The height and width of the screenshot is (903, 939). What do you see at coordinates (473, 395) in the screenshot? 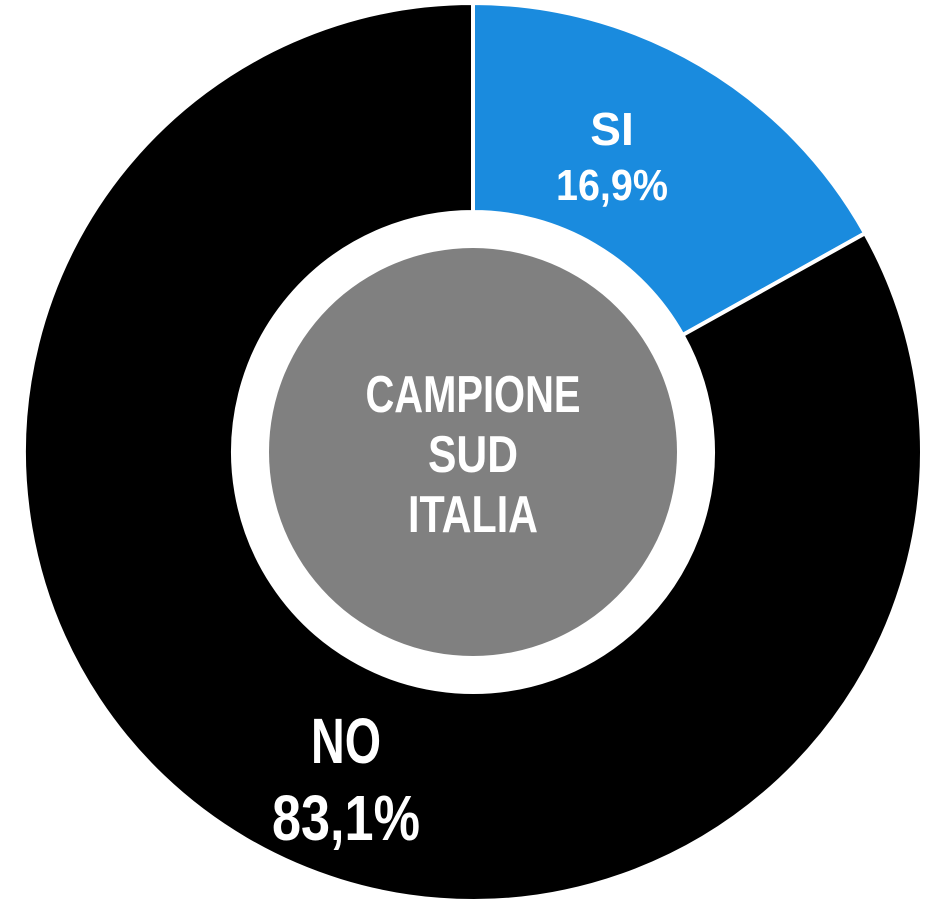
I see `center-label-line-1: CAMPIONE` at bounding box center [473, 395].